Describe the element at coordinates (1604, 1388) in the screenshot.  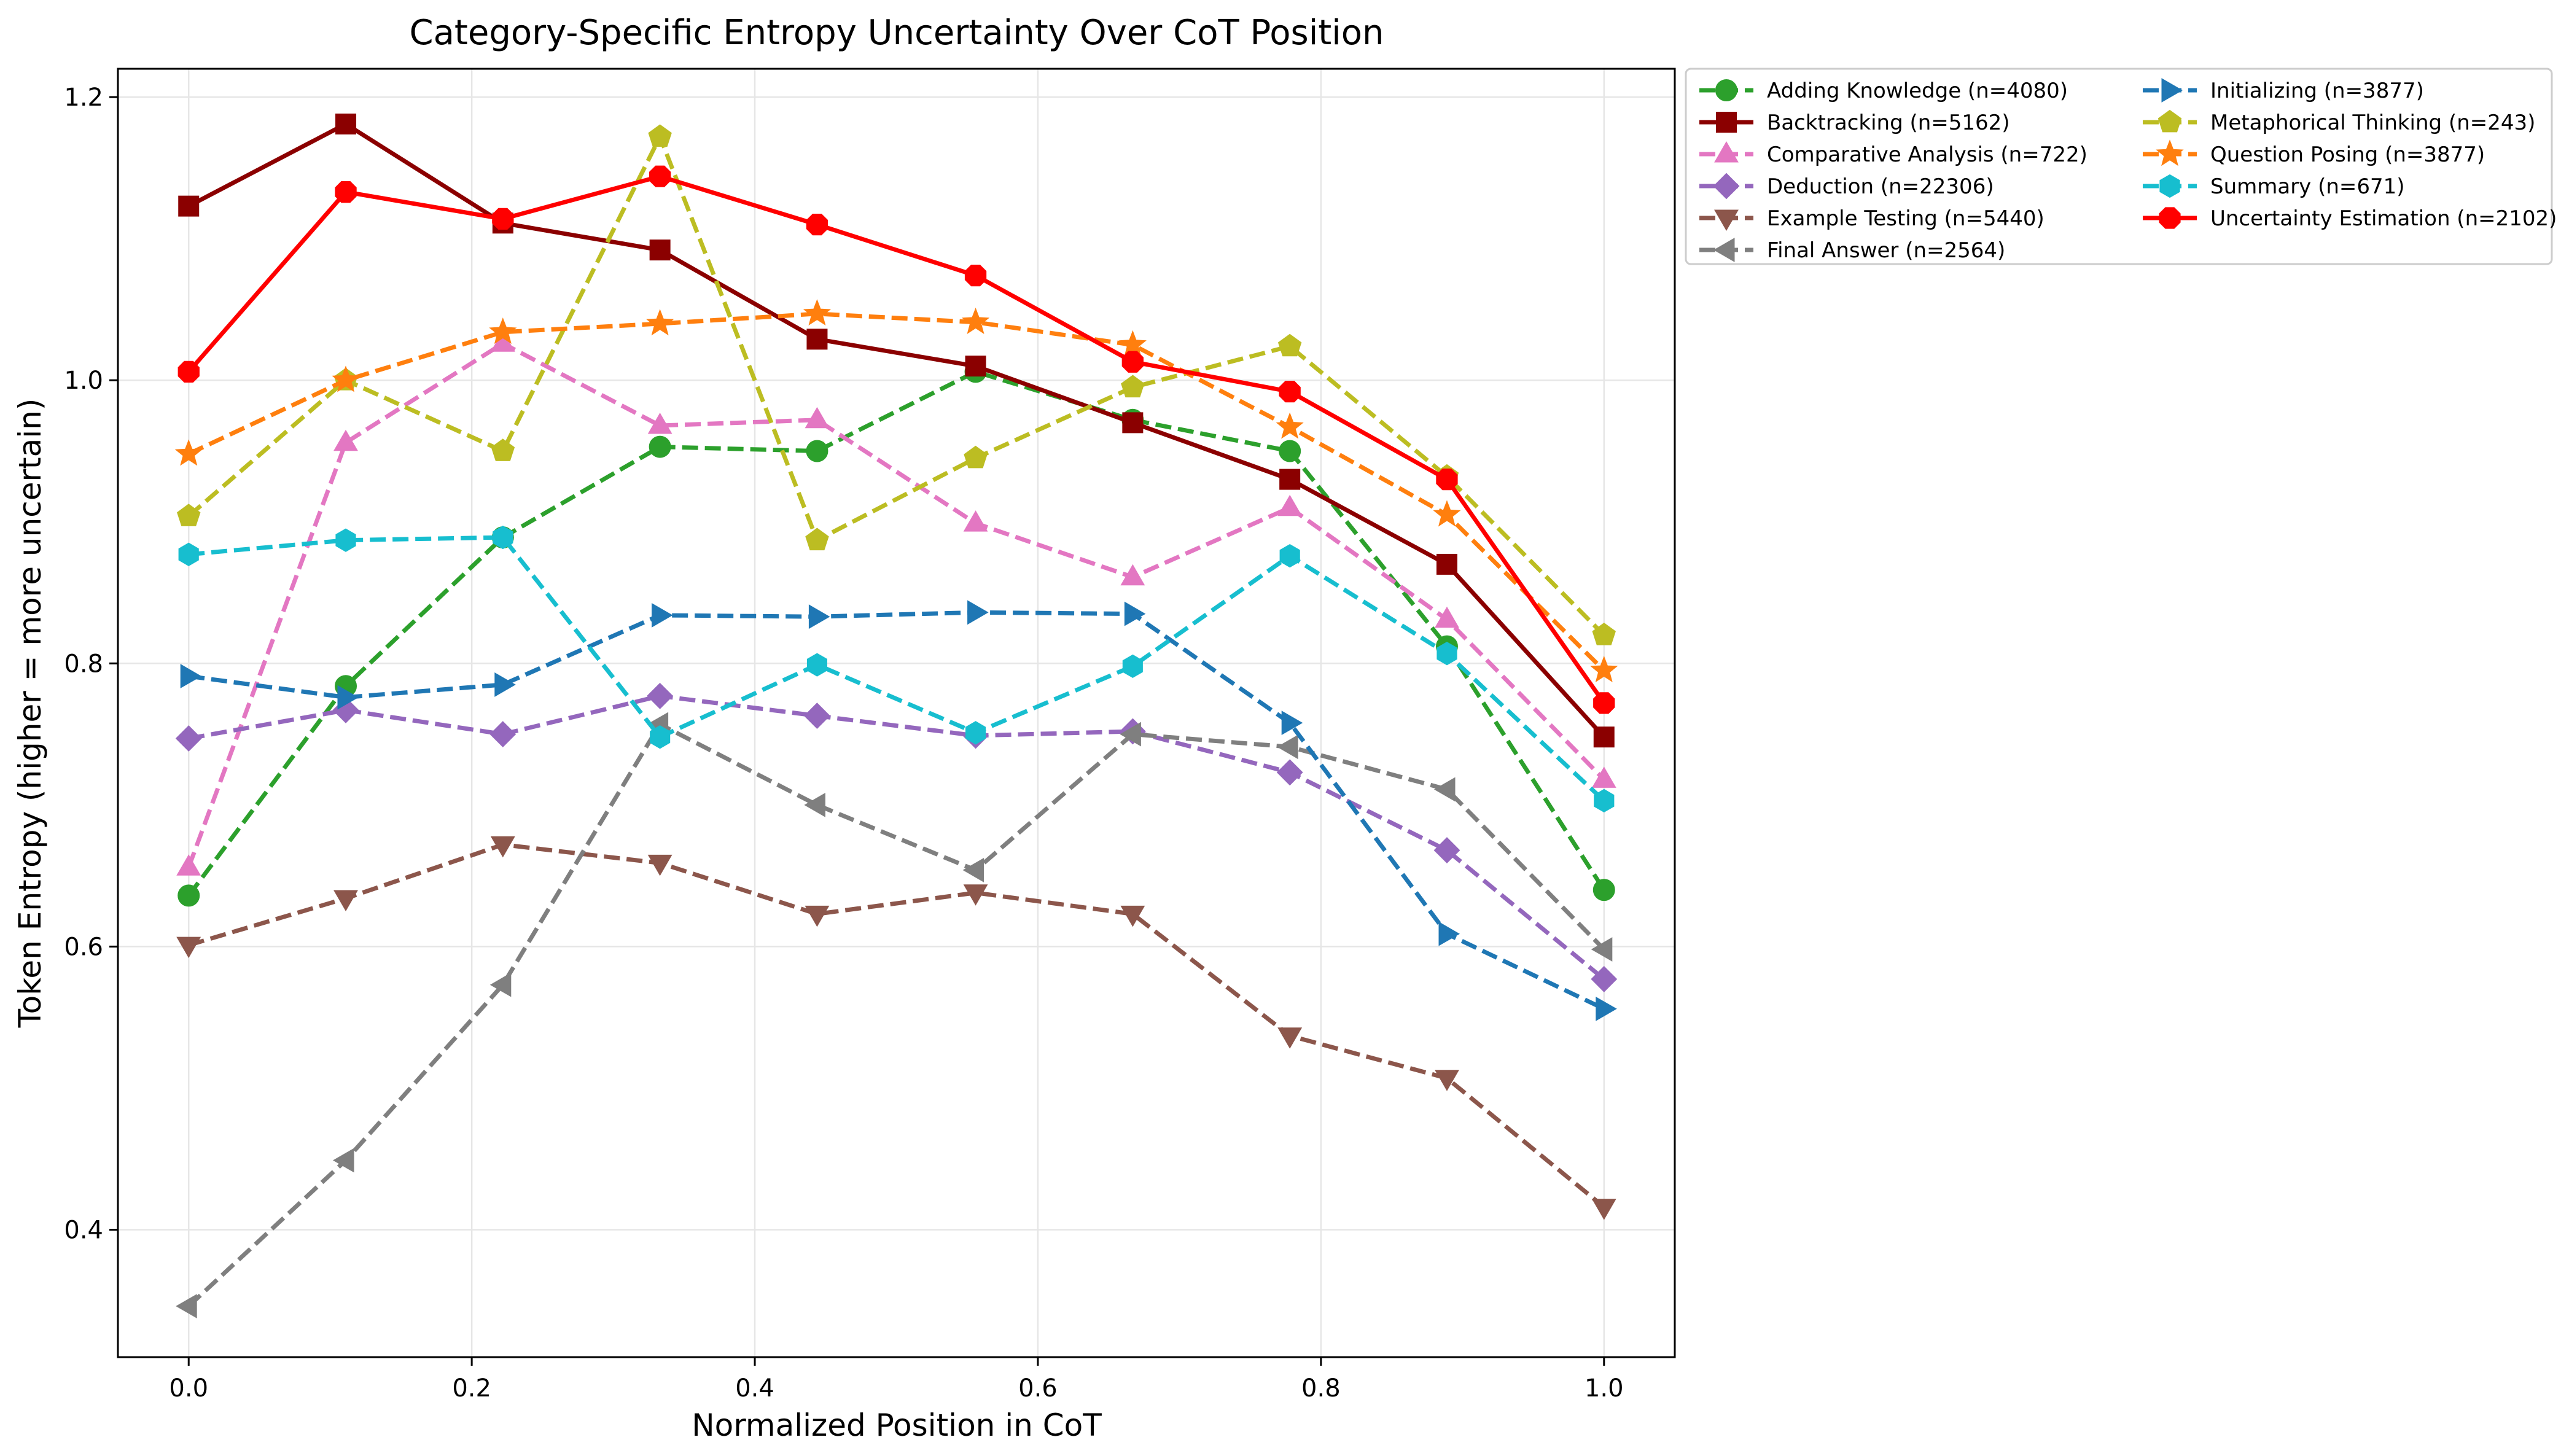
I see `x-tick-label: 1.0` at that location.